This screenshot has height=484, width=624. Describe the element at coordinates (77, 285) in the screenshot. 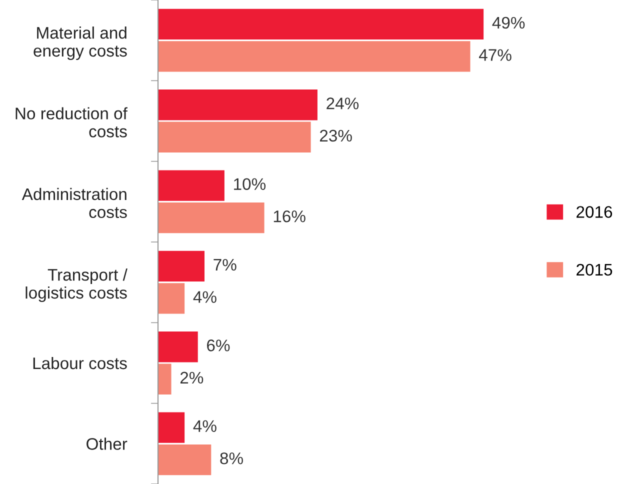

I see `y-tick-label: Transport / logistics costs` at that location.